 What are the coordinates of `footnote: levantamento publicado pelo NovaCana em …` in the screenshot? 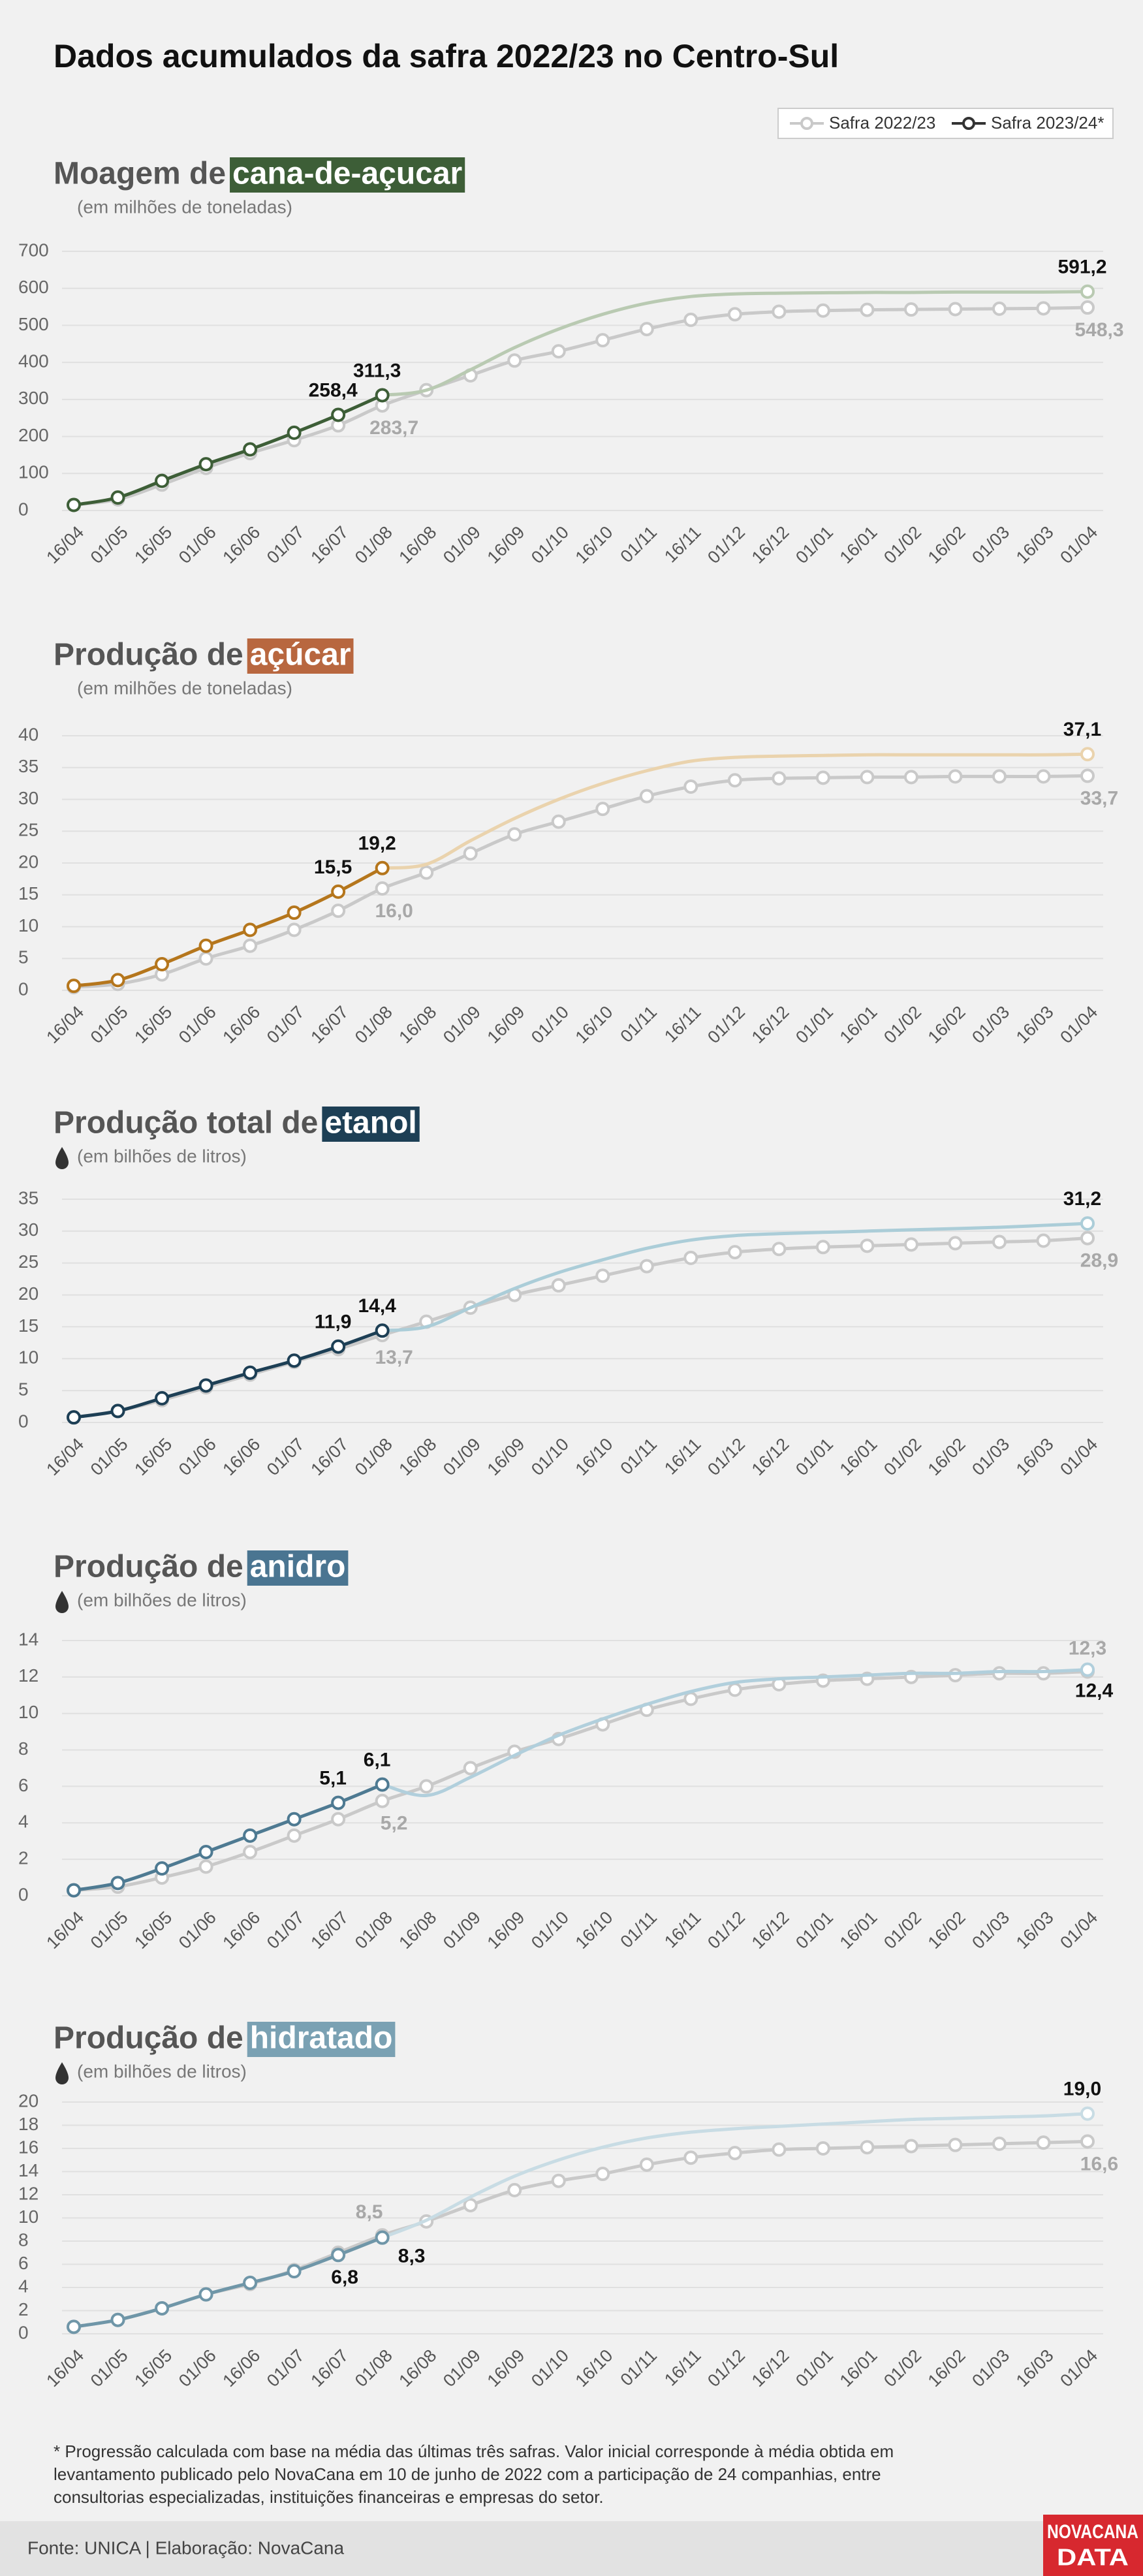 It's located at (468, 2474).